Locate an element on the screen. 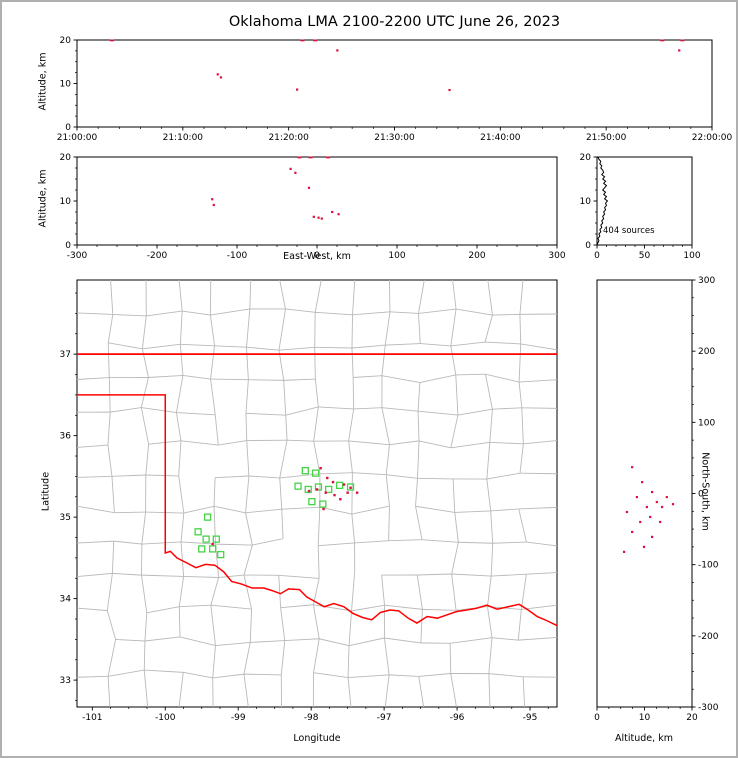  svg-text: 21:40:00 is located at coordinates (500, 138).